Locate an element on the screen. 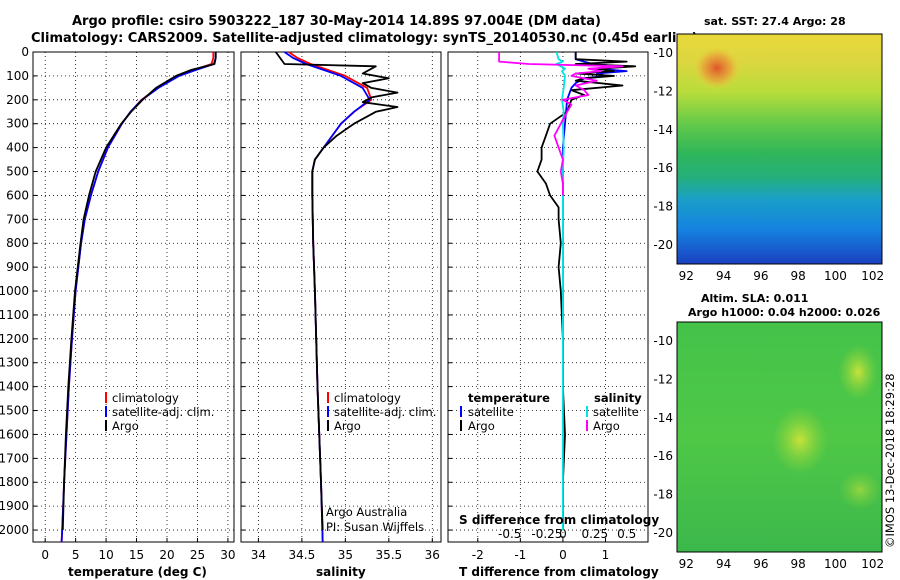 The width and height of the screenshot is (900, 580). legend-satellite-label: satellite-adj. clim. is located at coordinates (163, 412).